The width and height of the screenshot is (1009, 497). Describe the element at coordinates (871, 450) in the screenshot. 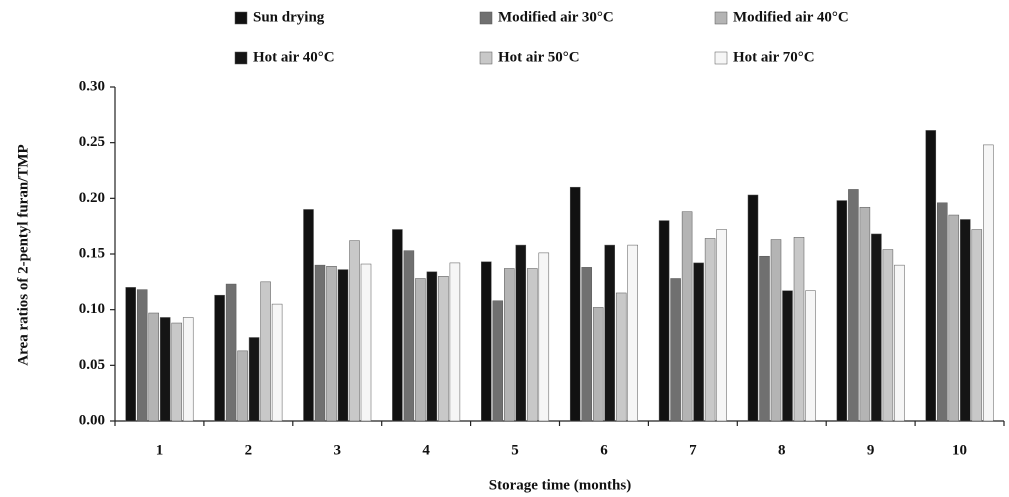

I see `x-tick-label: 9` at that location.